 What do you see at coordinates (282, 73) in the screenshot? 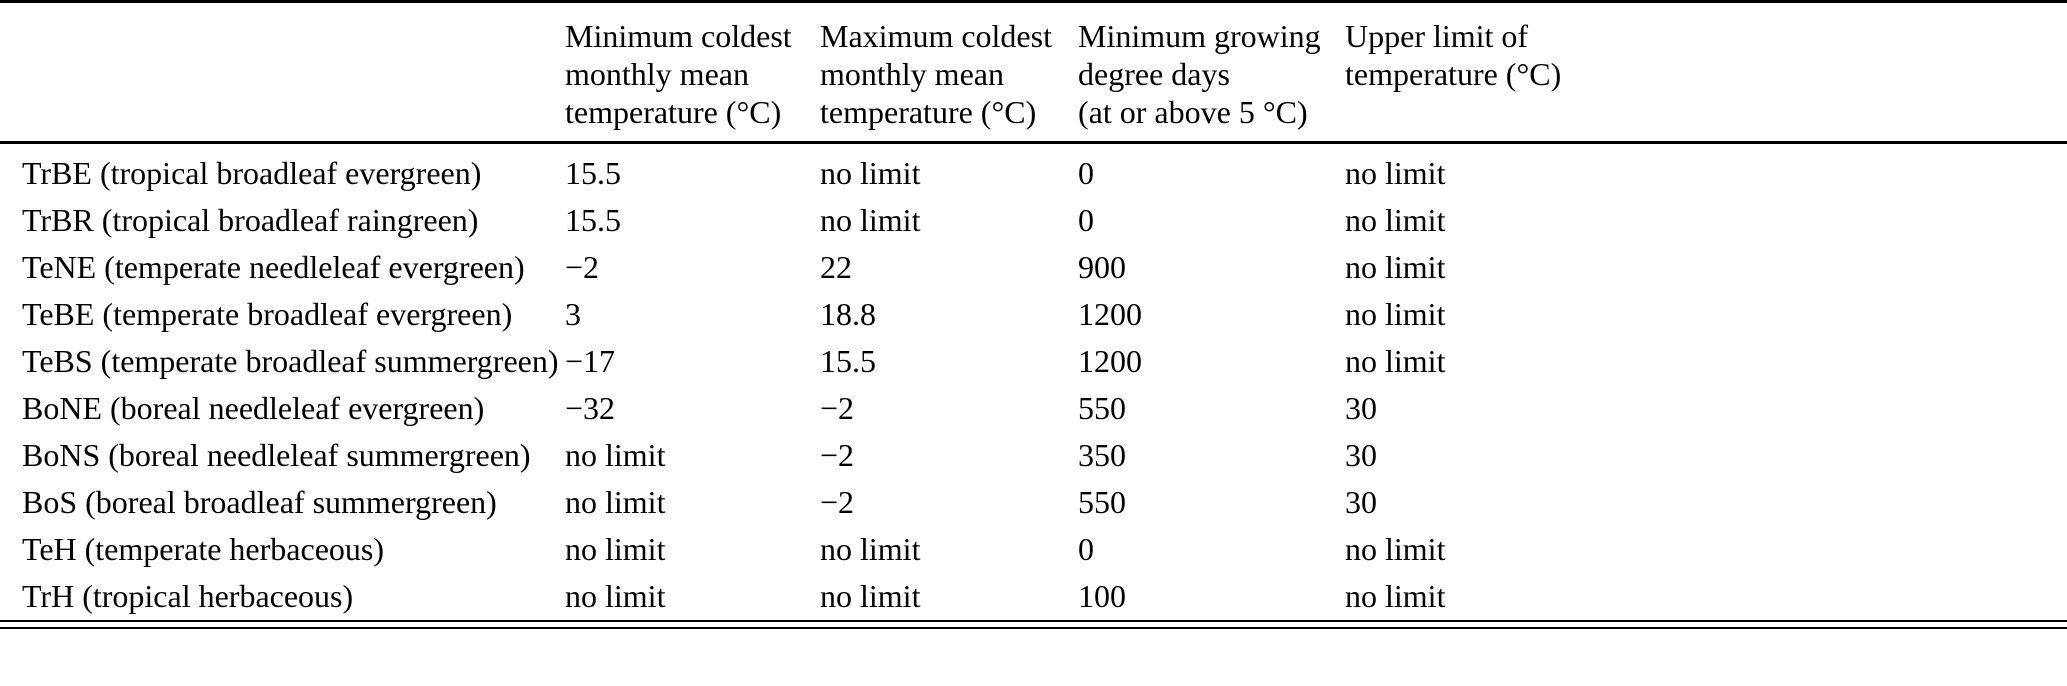
I see `column-header-pft` at bounding box center [282, 73].